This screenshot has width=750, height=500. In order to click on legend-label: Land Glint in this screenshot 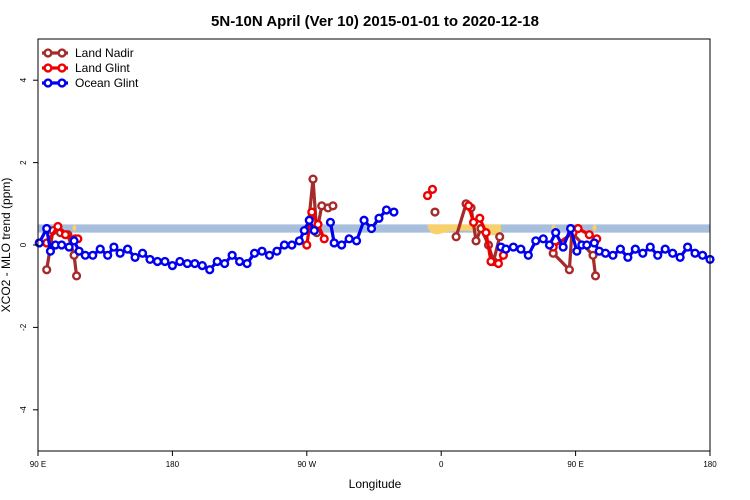, I will do `click(102, 68)`.